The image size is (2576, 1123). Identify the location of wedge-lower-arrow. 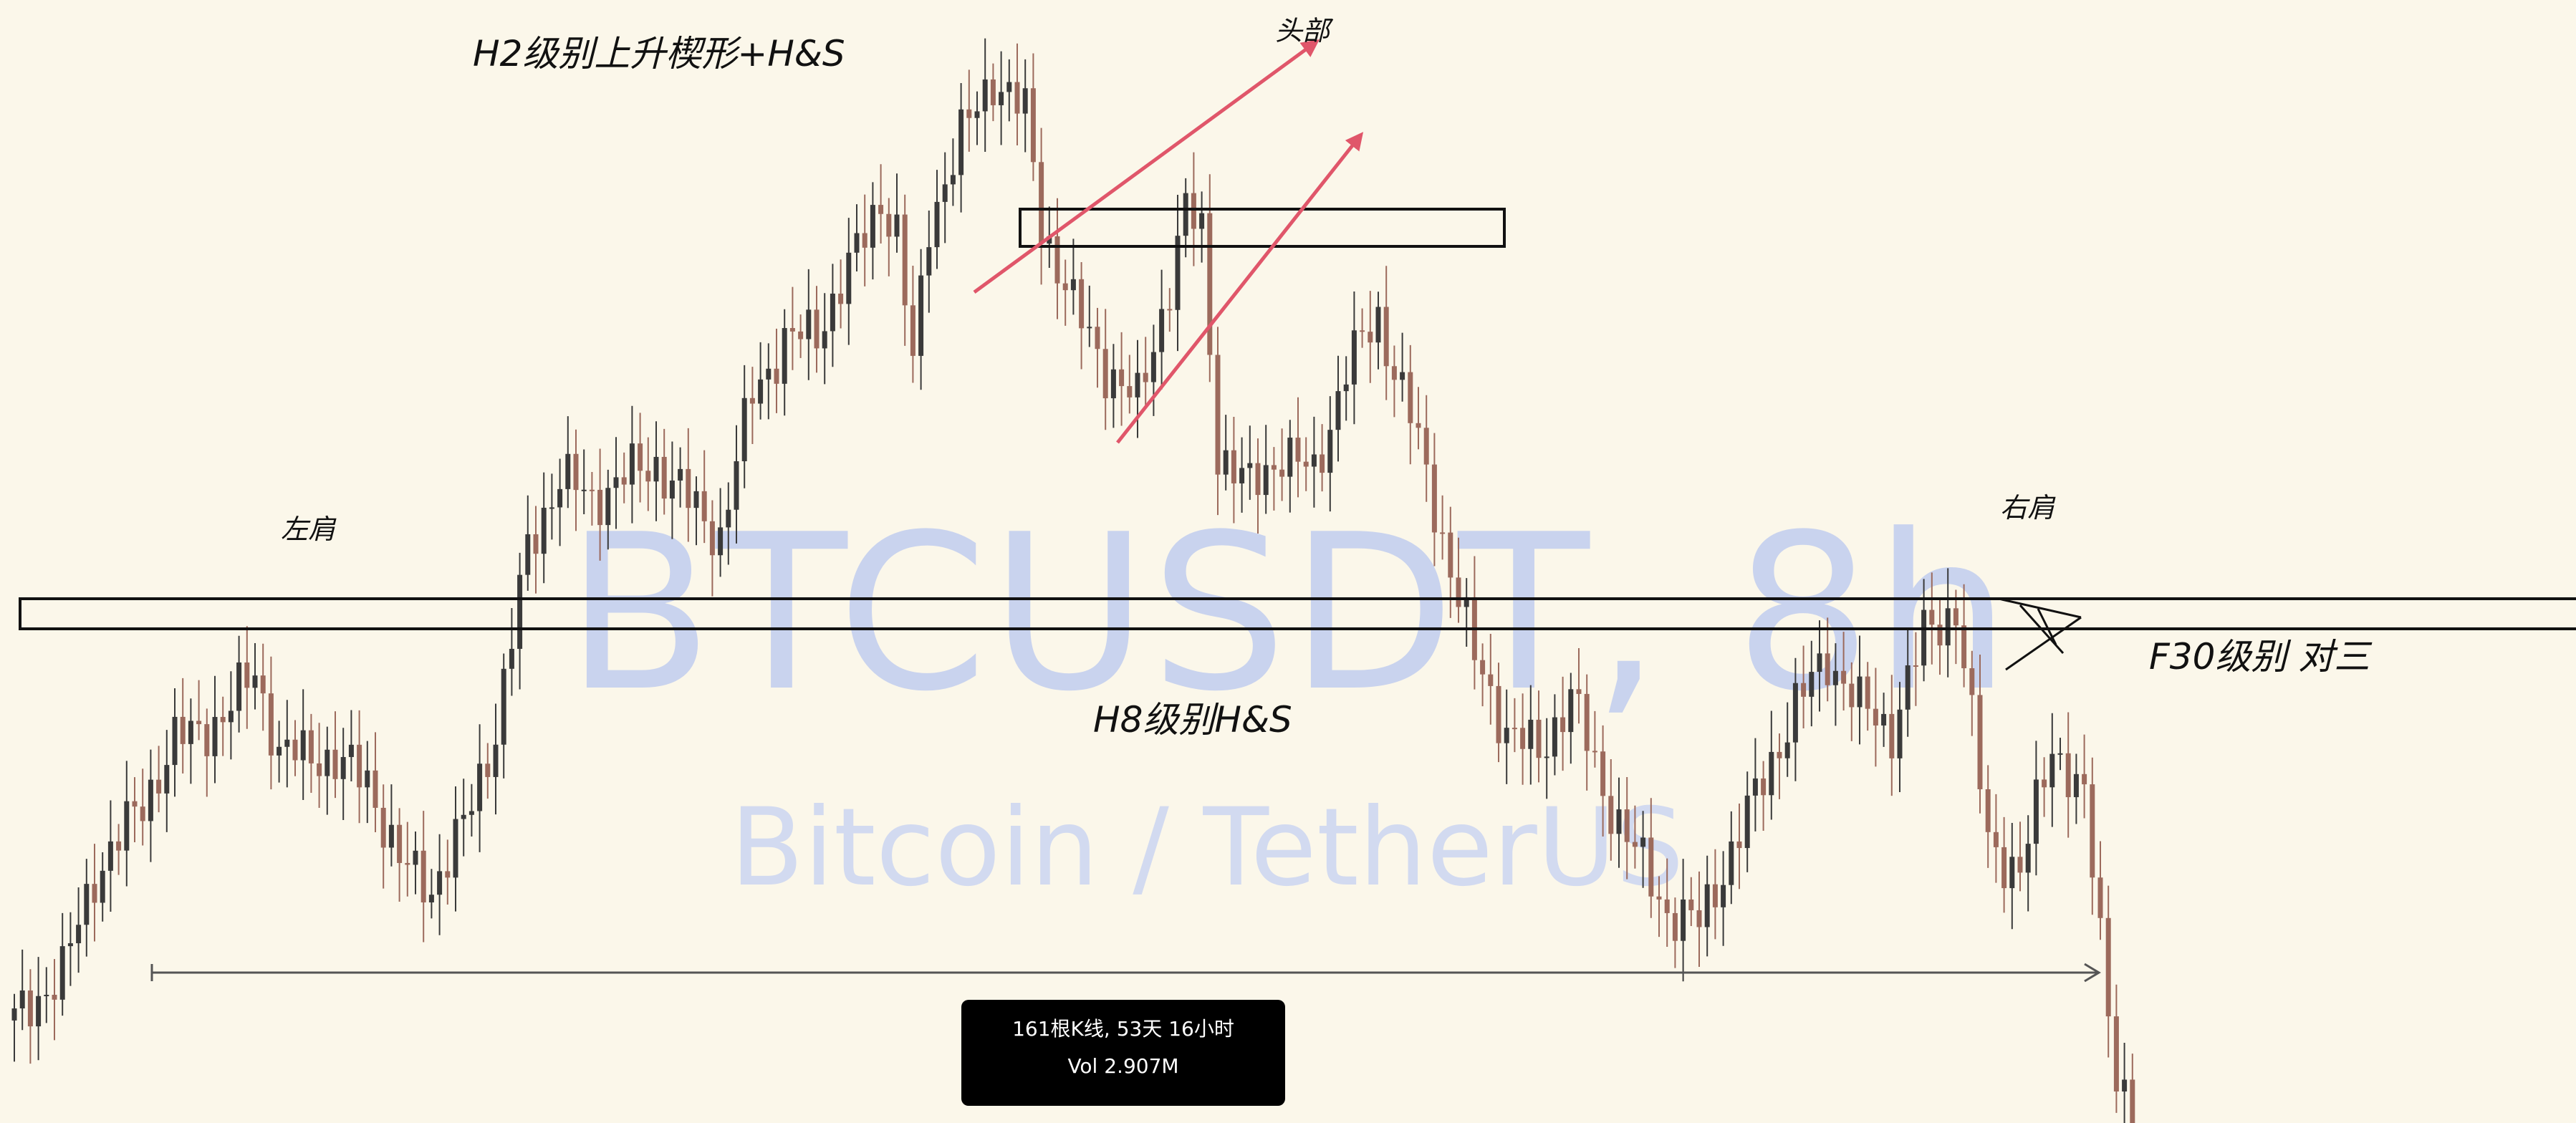
(1240, 288).